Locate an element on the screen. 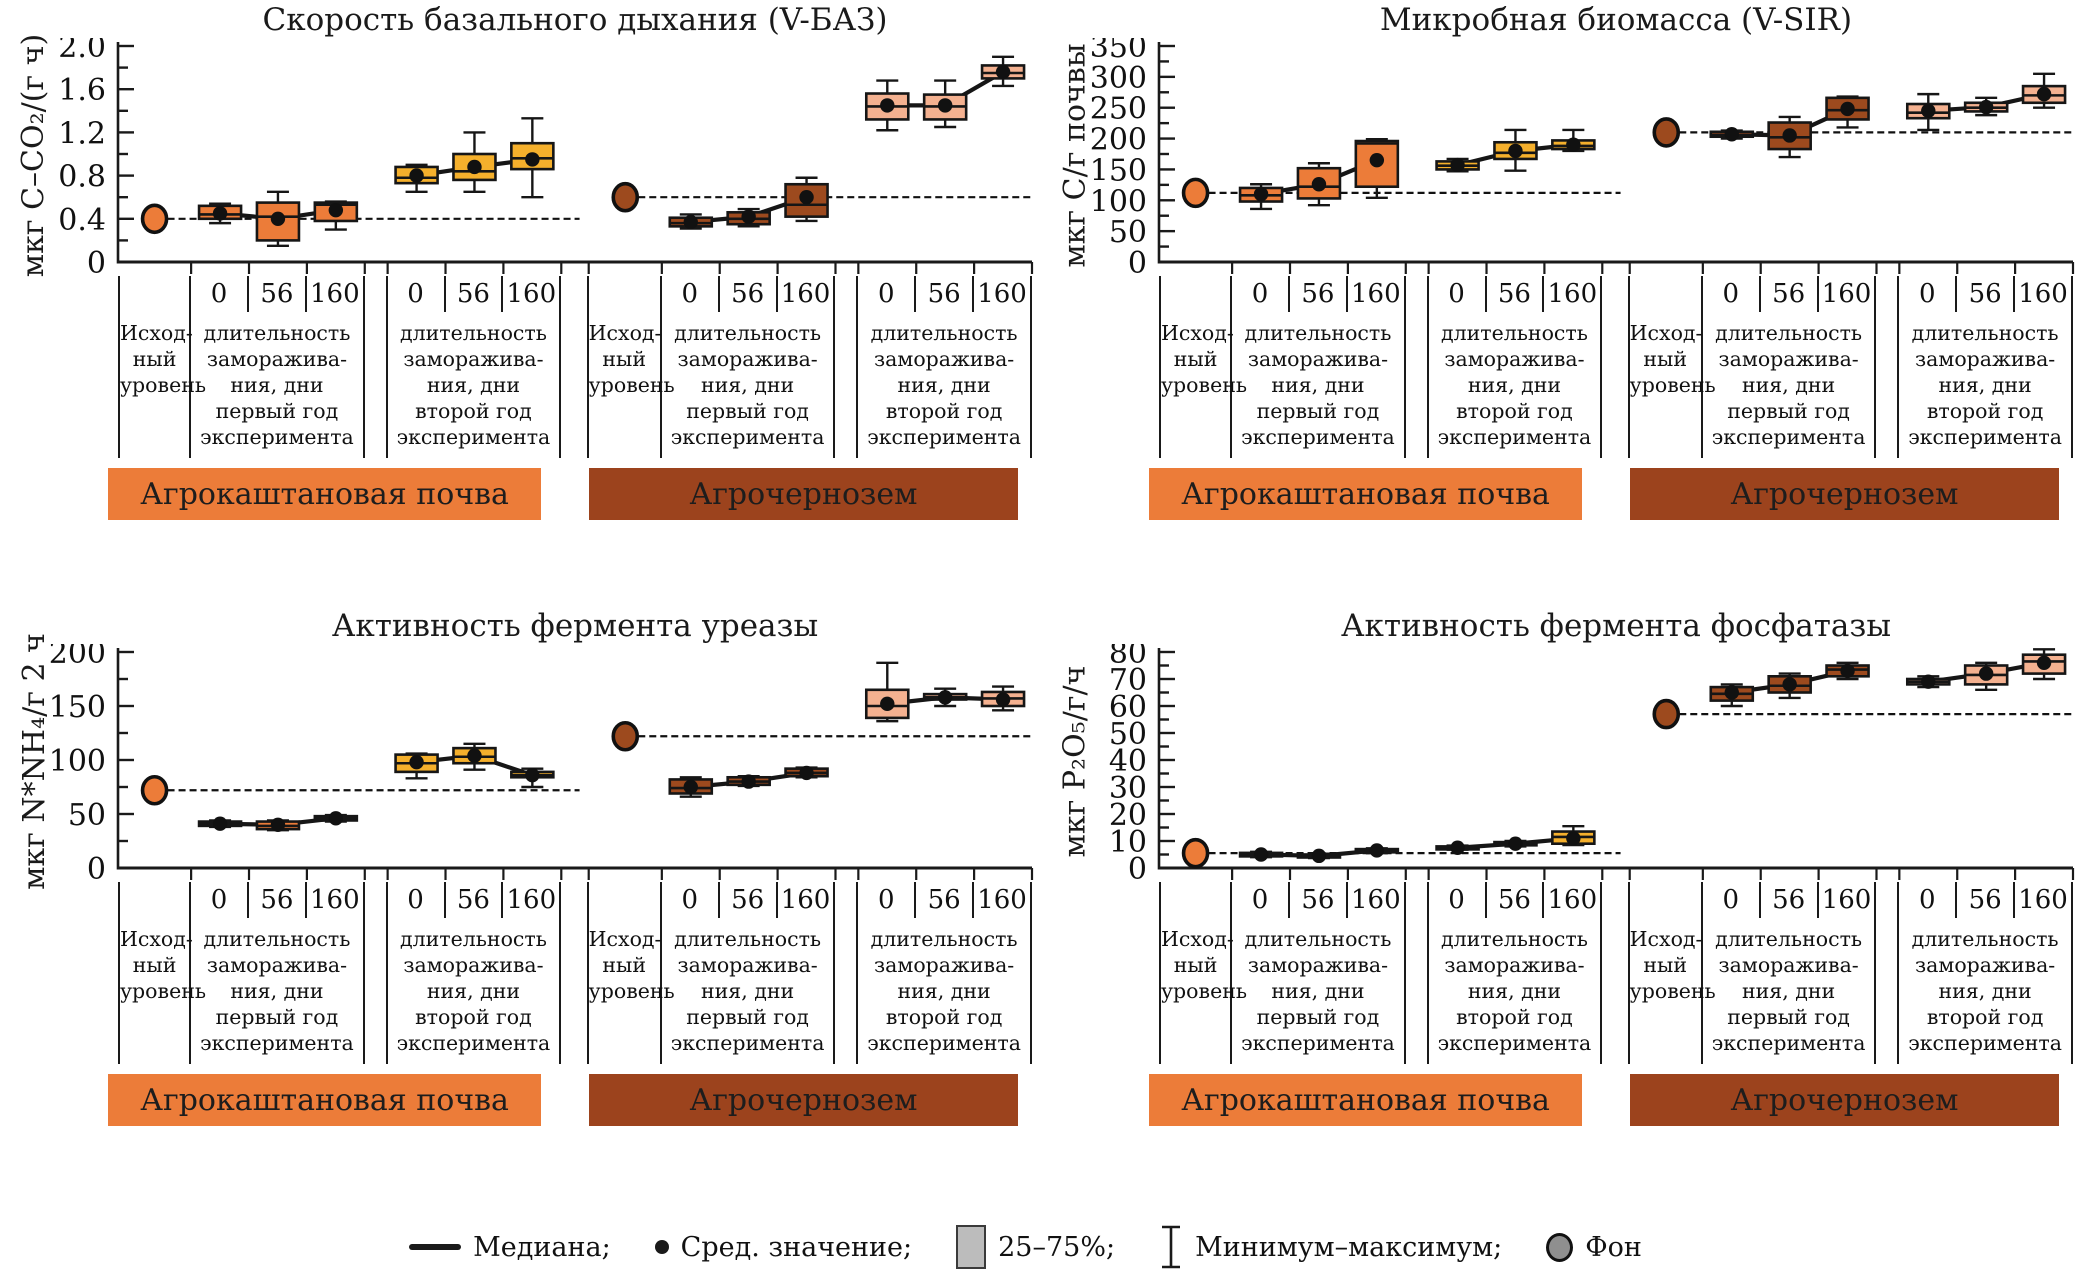  y-tick-label: 0.4 is located at coordinates (82, 220).